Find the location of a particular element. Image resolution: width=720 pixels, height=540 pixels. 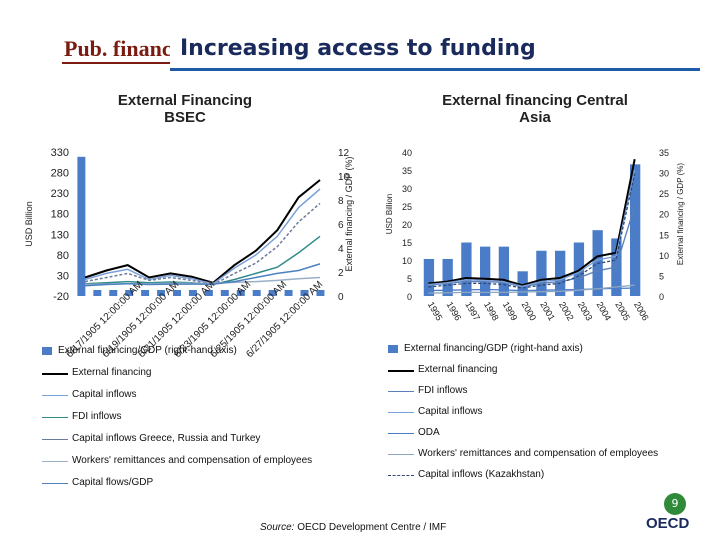

y2-tick-label: 12 is located at coordinates (344, 153).